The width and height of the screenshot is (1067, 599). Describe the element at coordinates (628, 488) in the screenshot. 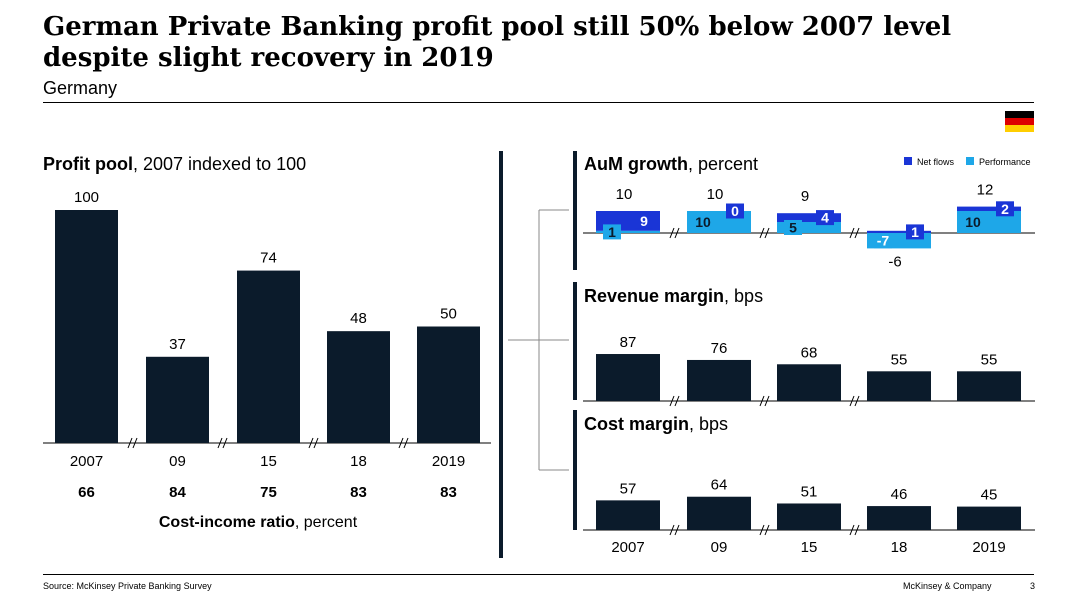

I see `cost-margin-value-label: 57` at that location.